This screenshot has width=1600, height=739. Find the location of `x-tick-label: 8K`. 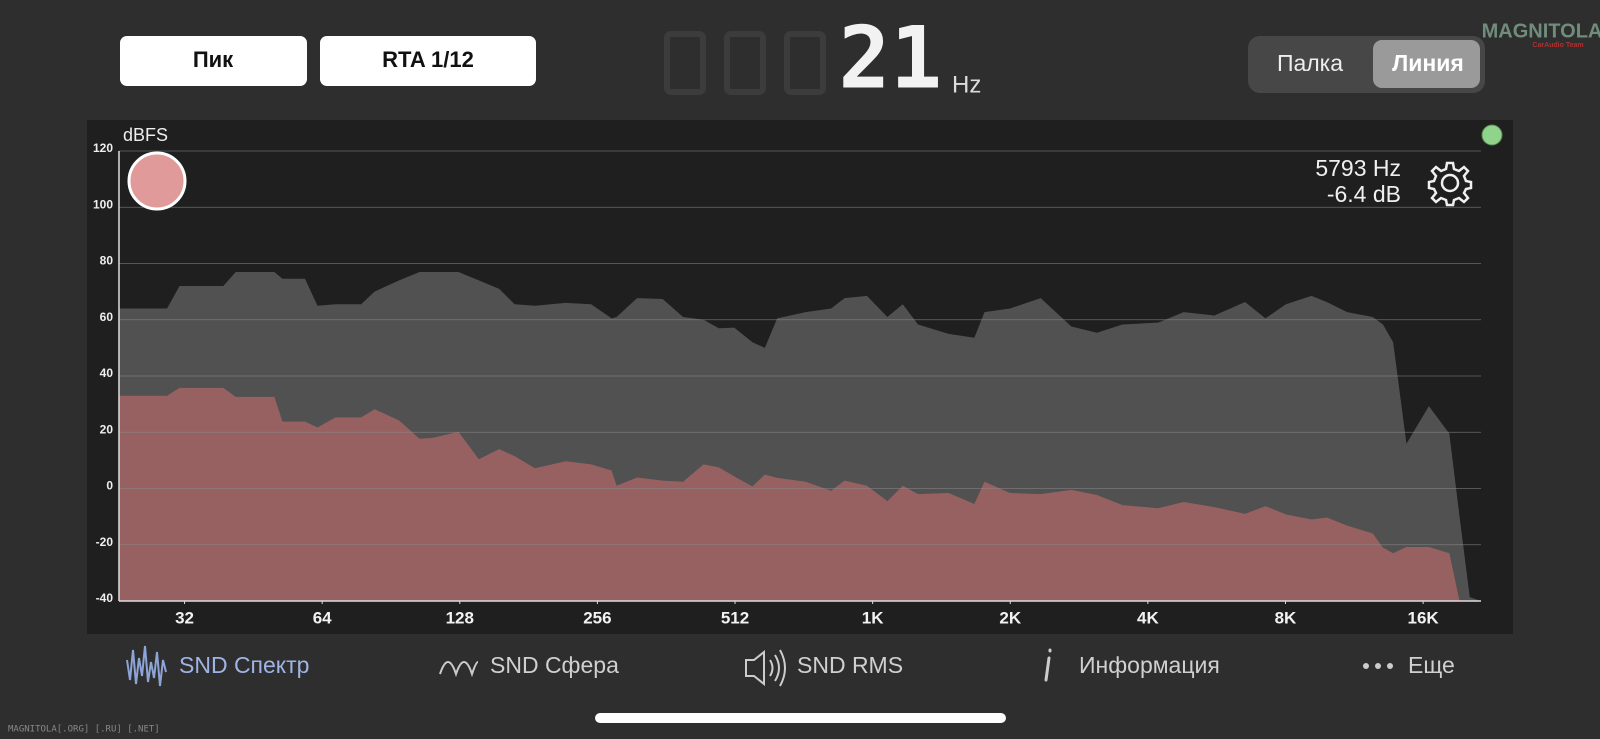

x-tick-label: 8K is located at coordinates (1286, 617).